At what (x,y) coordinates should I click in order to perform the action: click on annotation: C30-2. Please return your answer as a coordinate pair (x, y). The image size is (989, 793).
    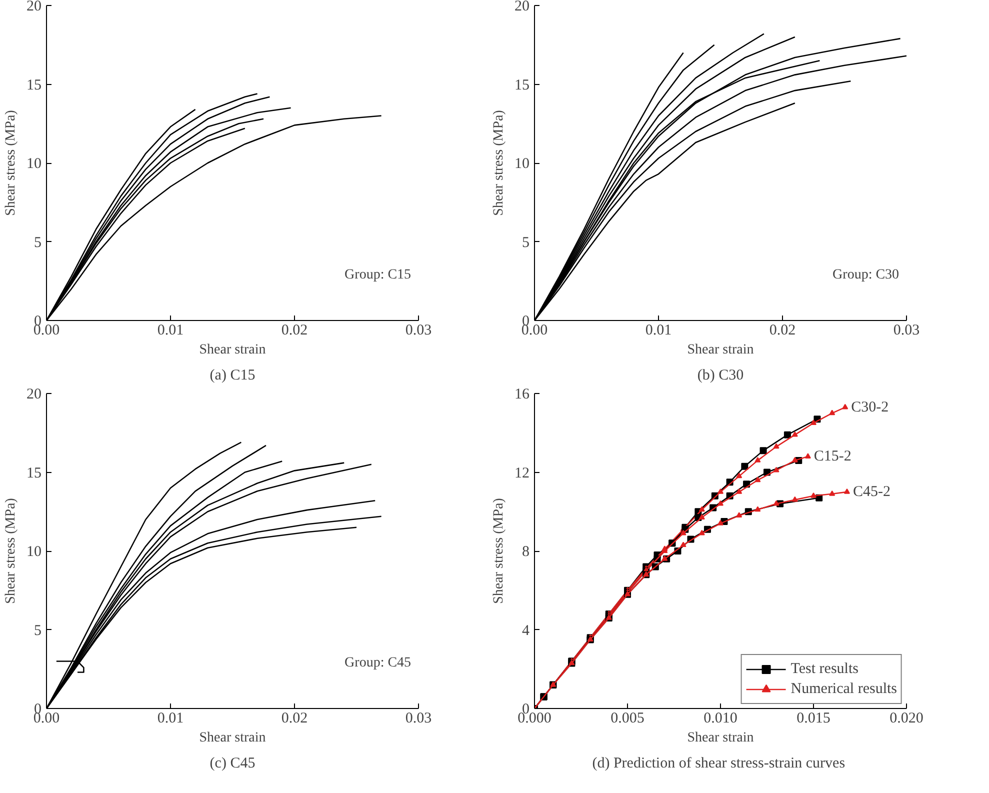
    Looking at the image, I should click on (870, 407).